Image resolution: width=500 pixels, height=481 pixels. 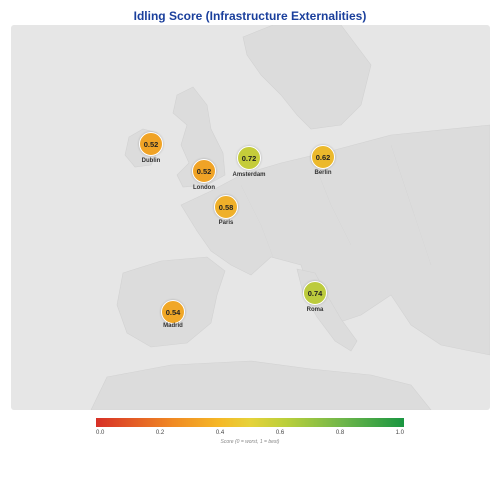 What do you see at coordinates (226, 223) in the screenshot?
I see `city-label-paris: Paris` at bounding box center [226, 223].